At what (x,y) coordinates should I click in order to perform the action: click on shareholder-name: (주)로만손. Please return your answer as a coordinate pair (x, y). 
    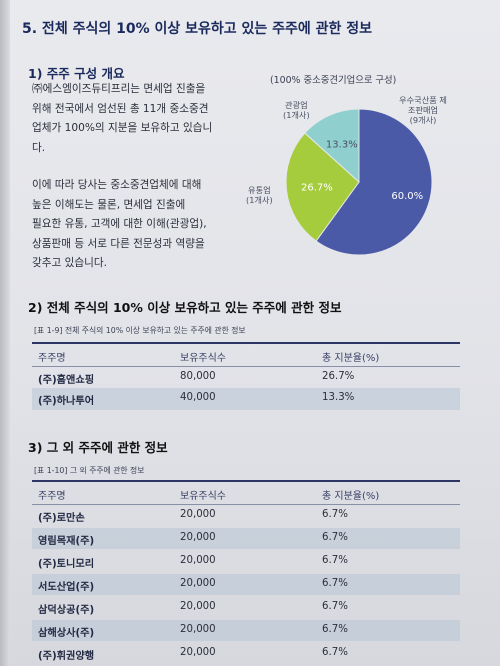
    Looking at the image, I should click on (61, 518).